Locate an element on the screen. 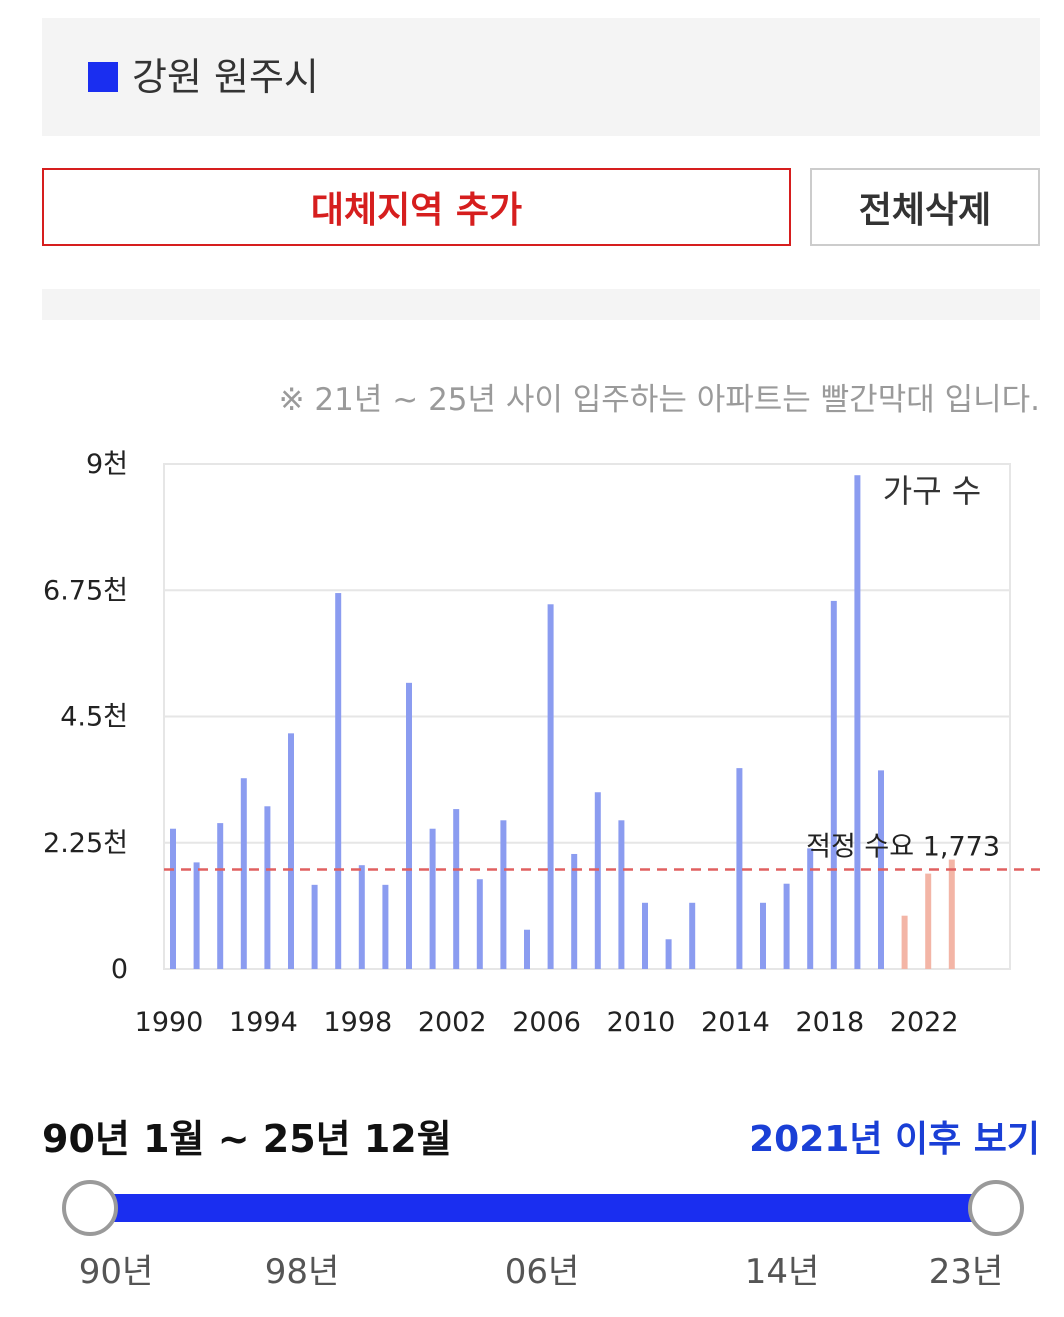  x-tick-label: 1994 is located at coordinates (263, 1022).